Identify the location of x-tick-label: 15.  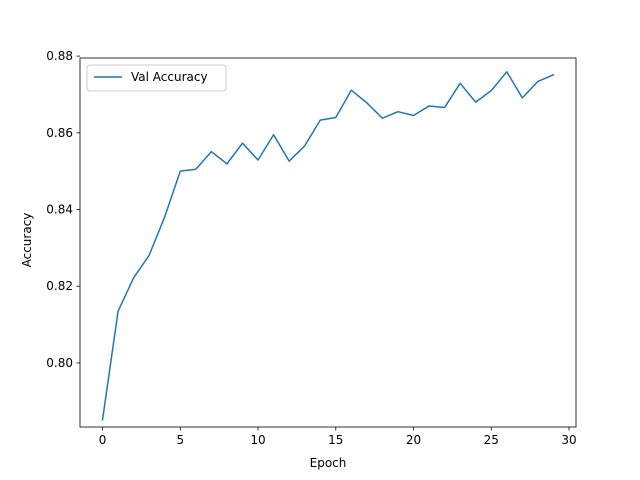
(335, 440).